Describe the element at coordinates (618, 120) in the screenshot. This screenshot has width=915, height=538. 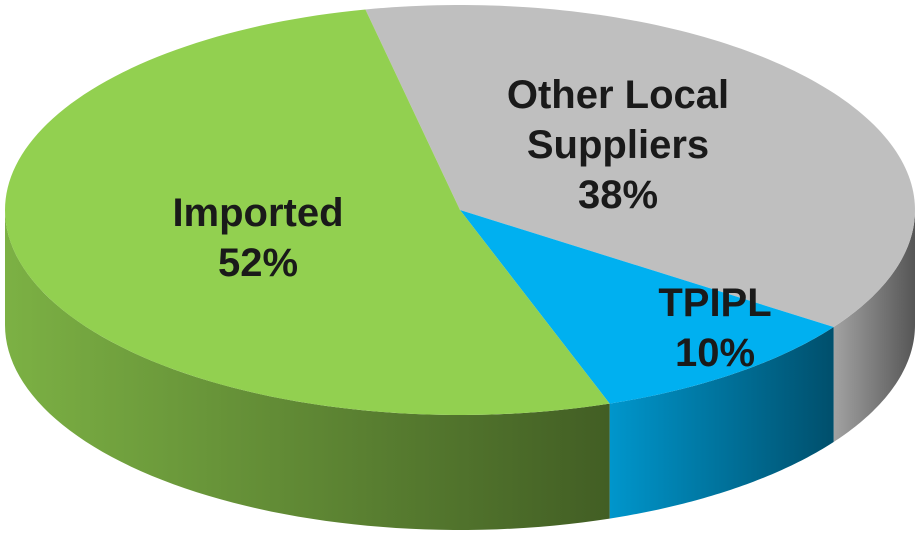
I see `category-label: Other Local Suppliers` at that location.